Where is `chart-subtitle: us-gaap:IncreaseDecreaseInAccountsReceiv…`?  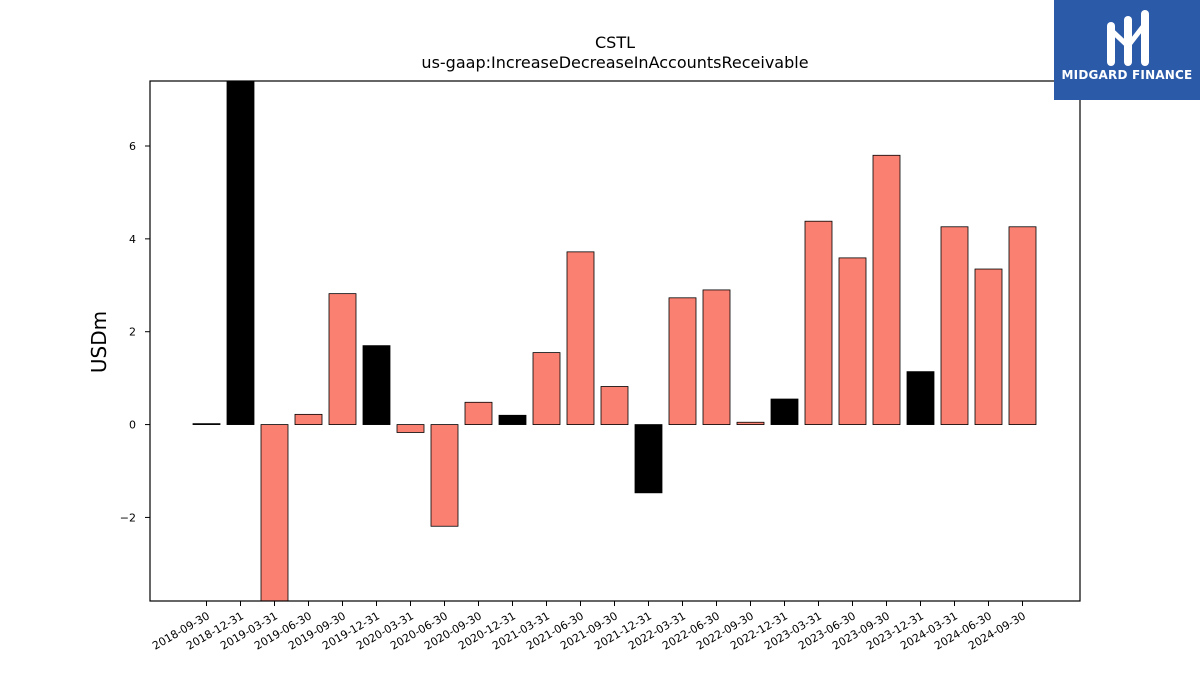
chart-subtitle: us-gaap:IncreaseDecreaseInAccountsReceiv… is located at coordinates (614, 62).